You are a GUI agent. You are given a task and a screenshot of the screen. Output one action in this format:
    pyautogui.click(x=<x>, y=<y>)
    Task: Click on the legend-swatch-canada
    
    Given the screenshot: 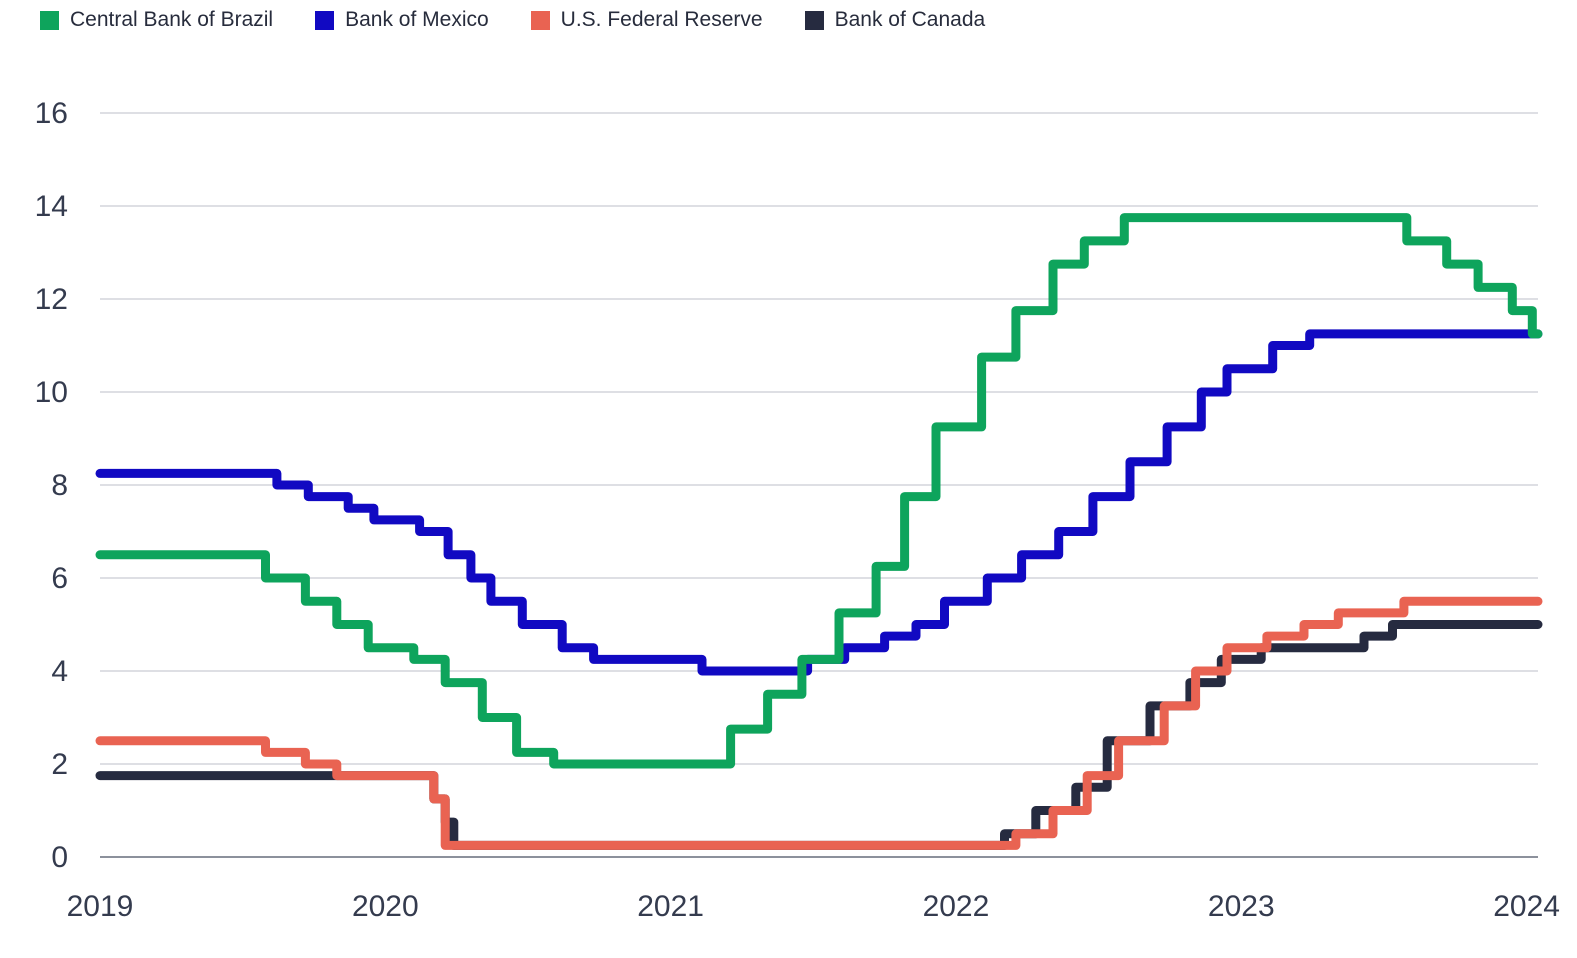 What is the action you would take?
    pyautogui.click(x=814, y=20)
    